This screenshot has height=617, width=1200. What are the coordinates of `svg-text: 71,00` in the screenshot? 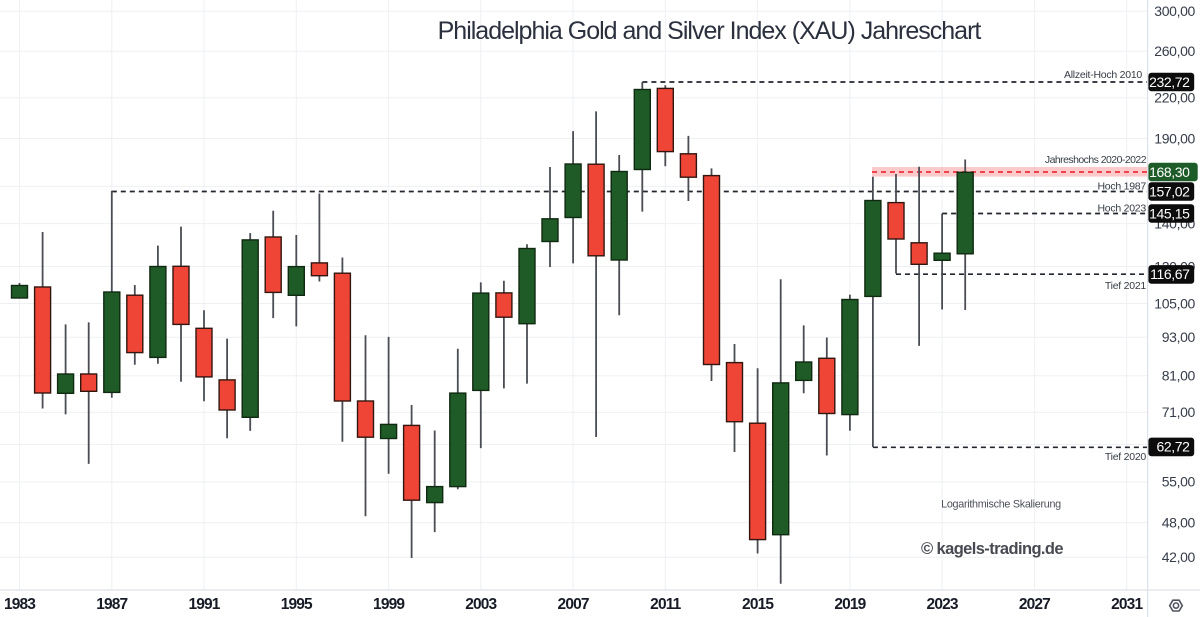 It's located at (1179, 412).